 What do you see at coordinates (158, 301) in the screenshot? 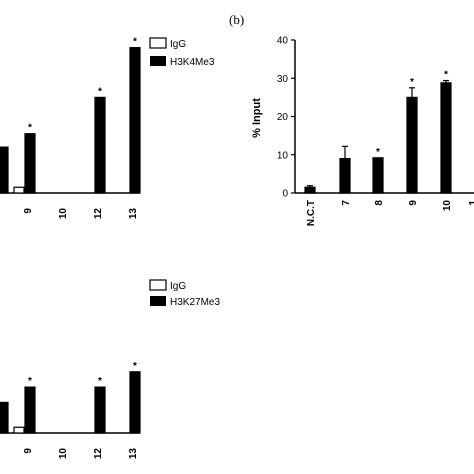
I see `legend-swatch-h3k27me3` at bounding box center [158, 301].